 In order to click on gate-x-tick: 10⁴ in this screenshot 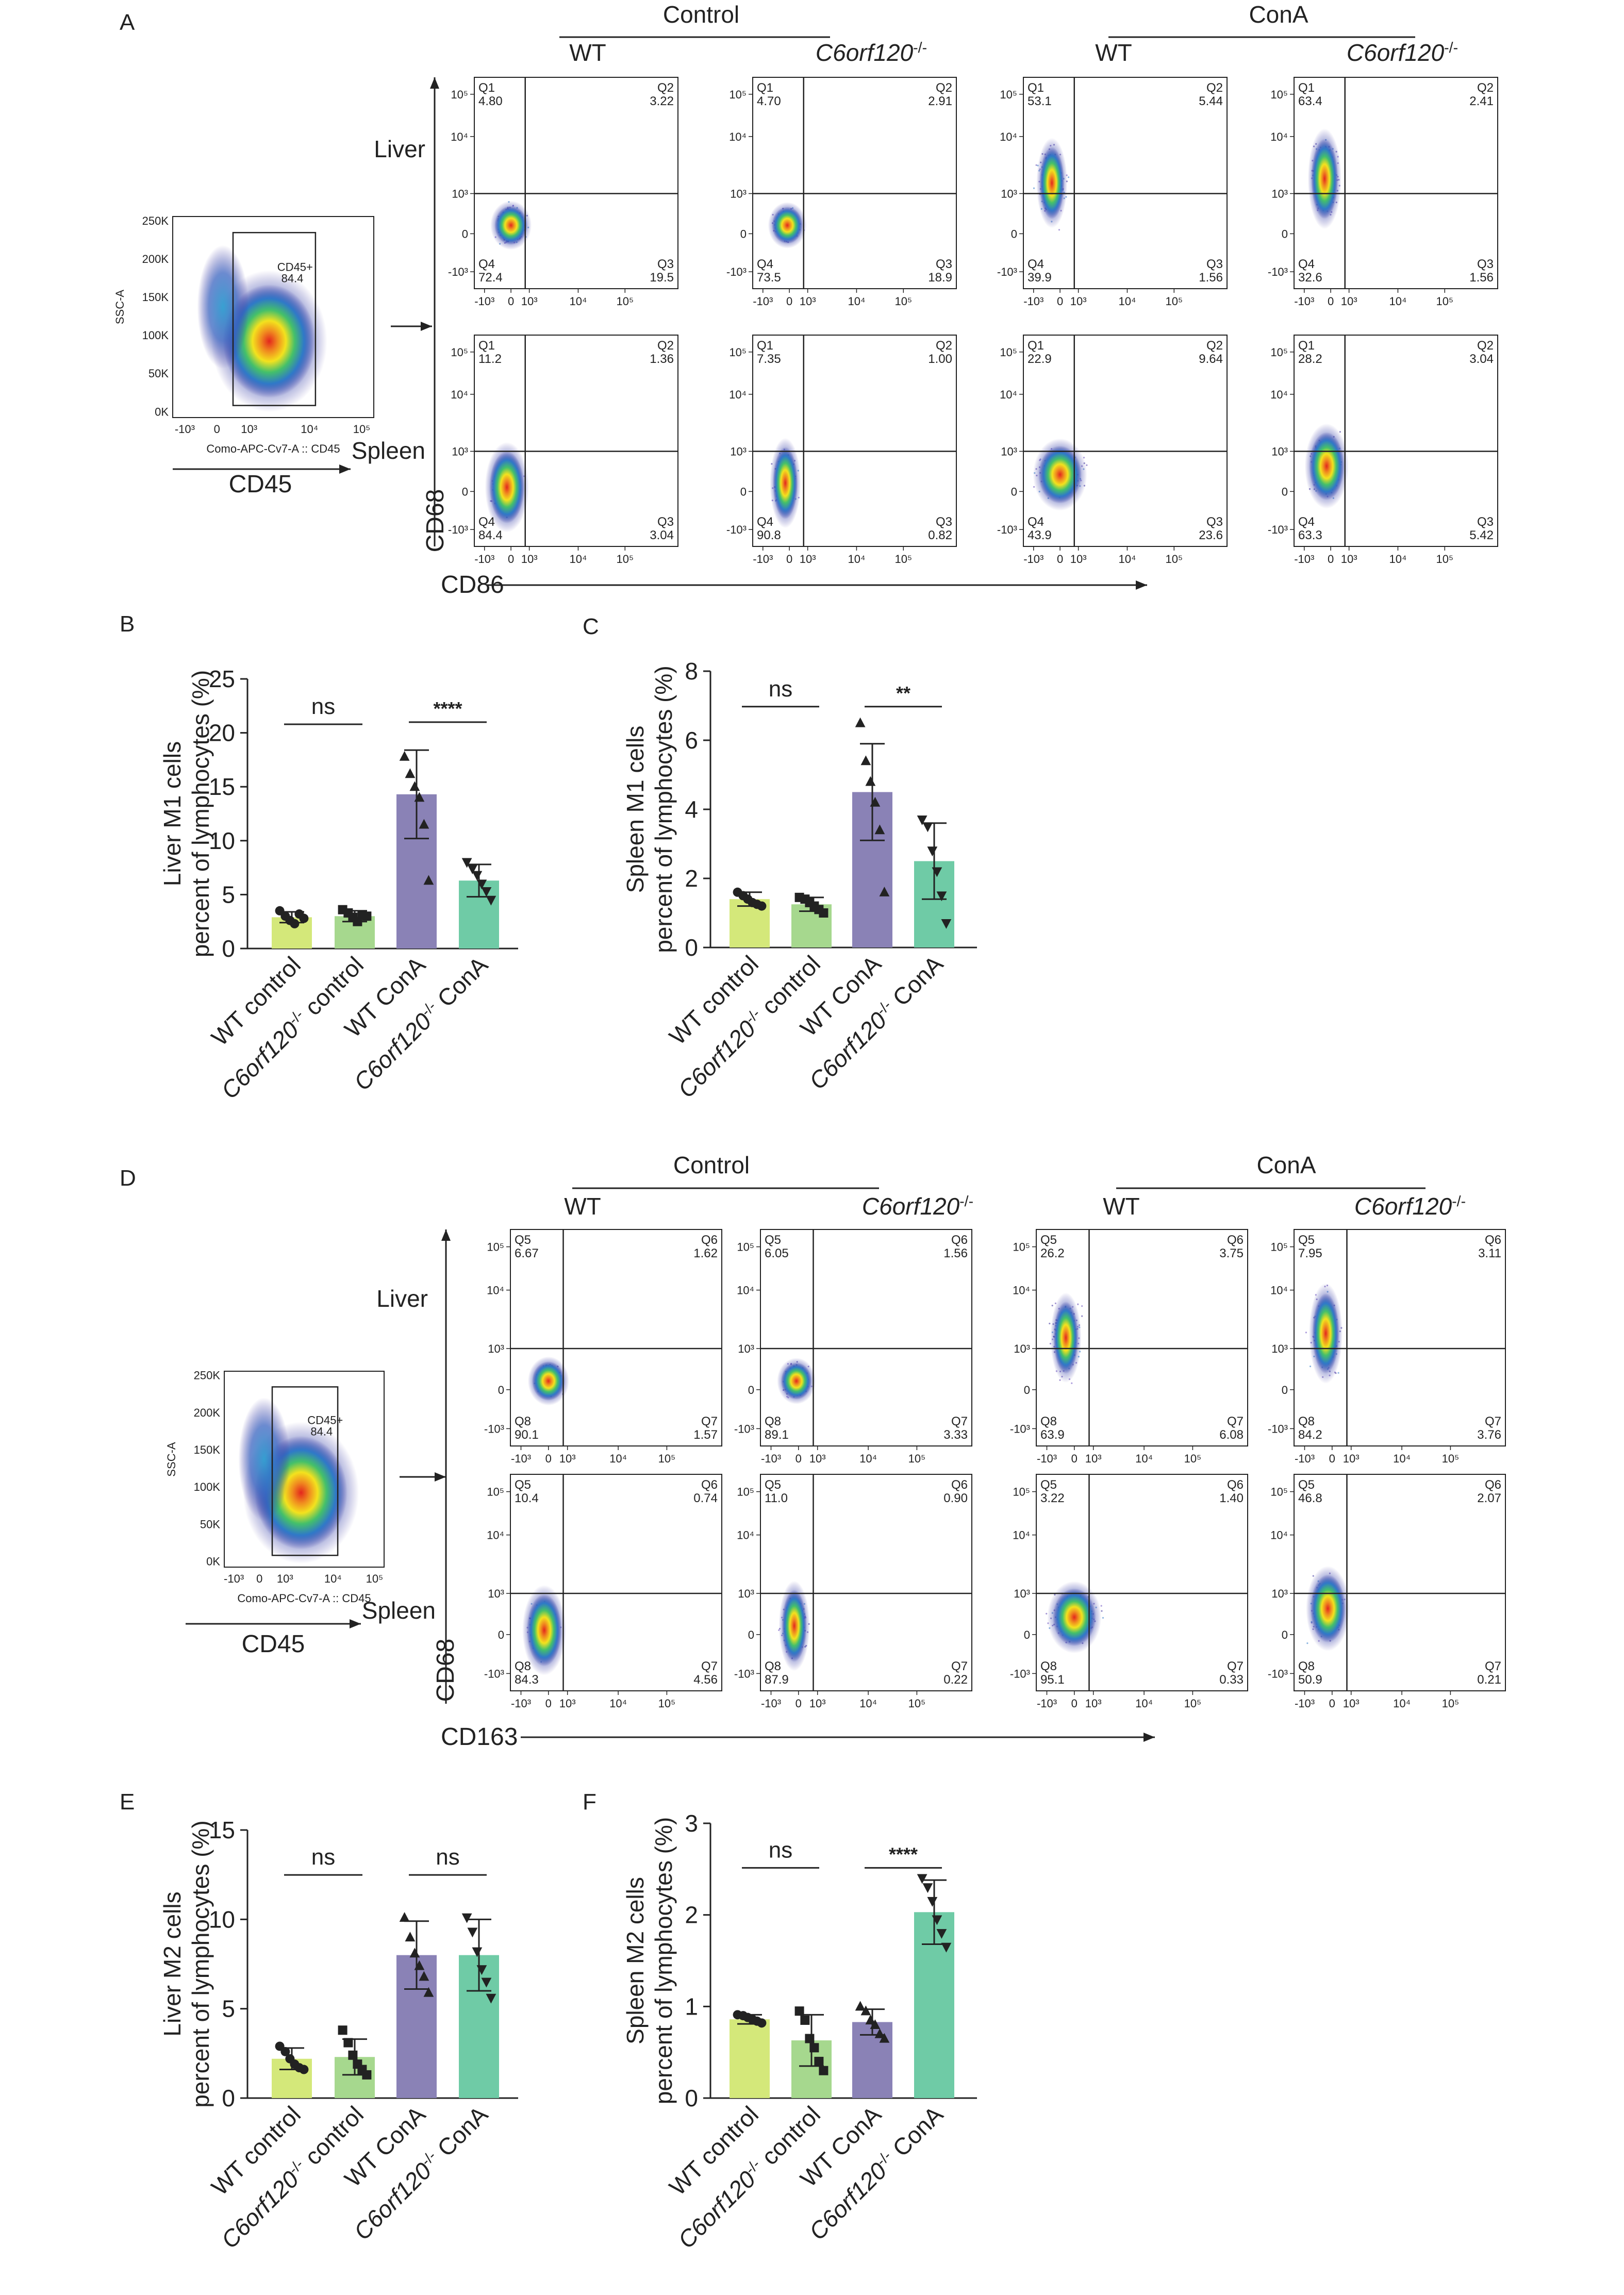, I will do `click(333, 1578)`.